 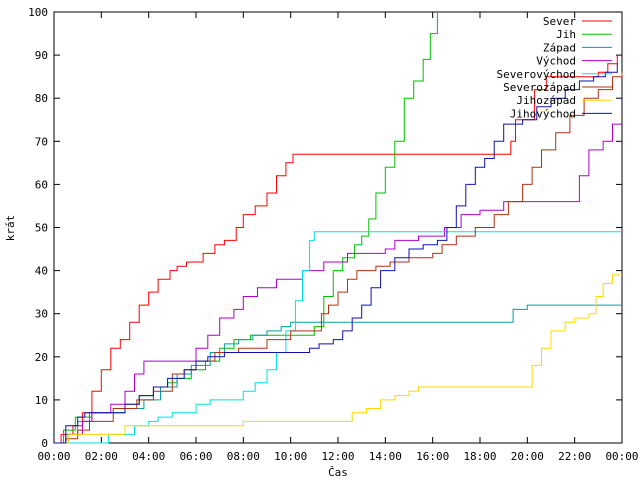 I want to click on legend-label: Severozápad, so click(x=539, y=87).